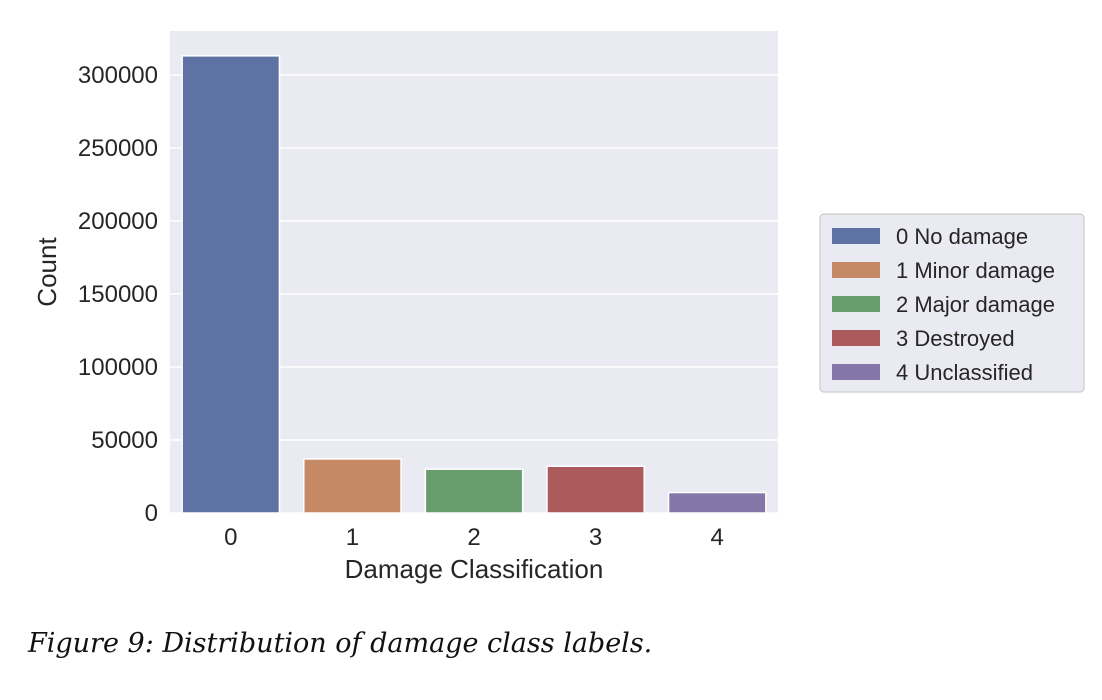 This screenshot has width=1102, height=700. What do you see at coordinates (118, 75) in the screenshot?
I see `y-tick-label: 300000` at bounding box center [118, 75].